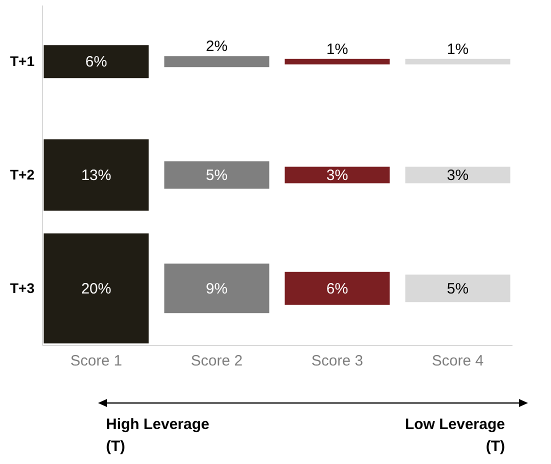 The image size is (551, 464). Describe the element at coordinates (216, 361) in the screenshot. I see `x-tick-label: Score 2` at that location.